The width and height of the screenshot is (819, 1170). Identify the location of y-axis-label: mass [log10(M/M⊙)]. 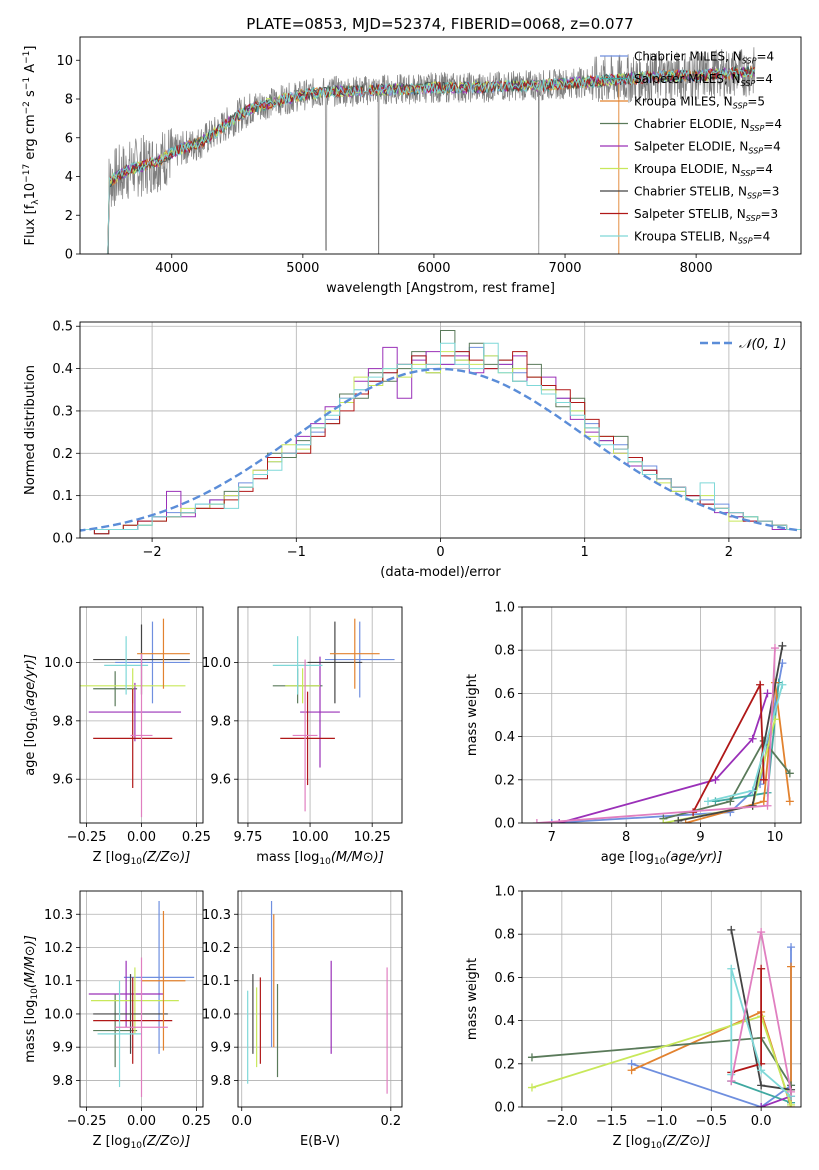
(31, 999).